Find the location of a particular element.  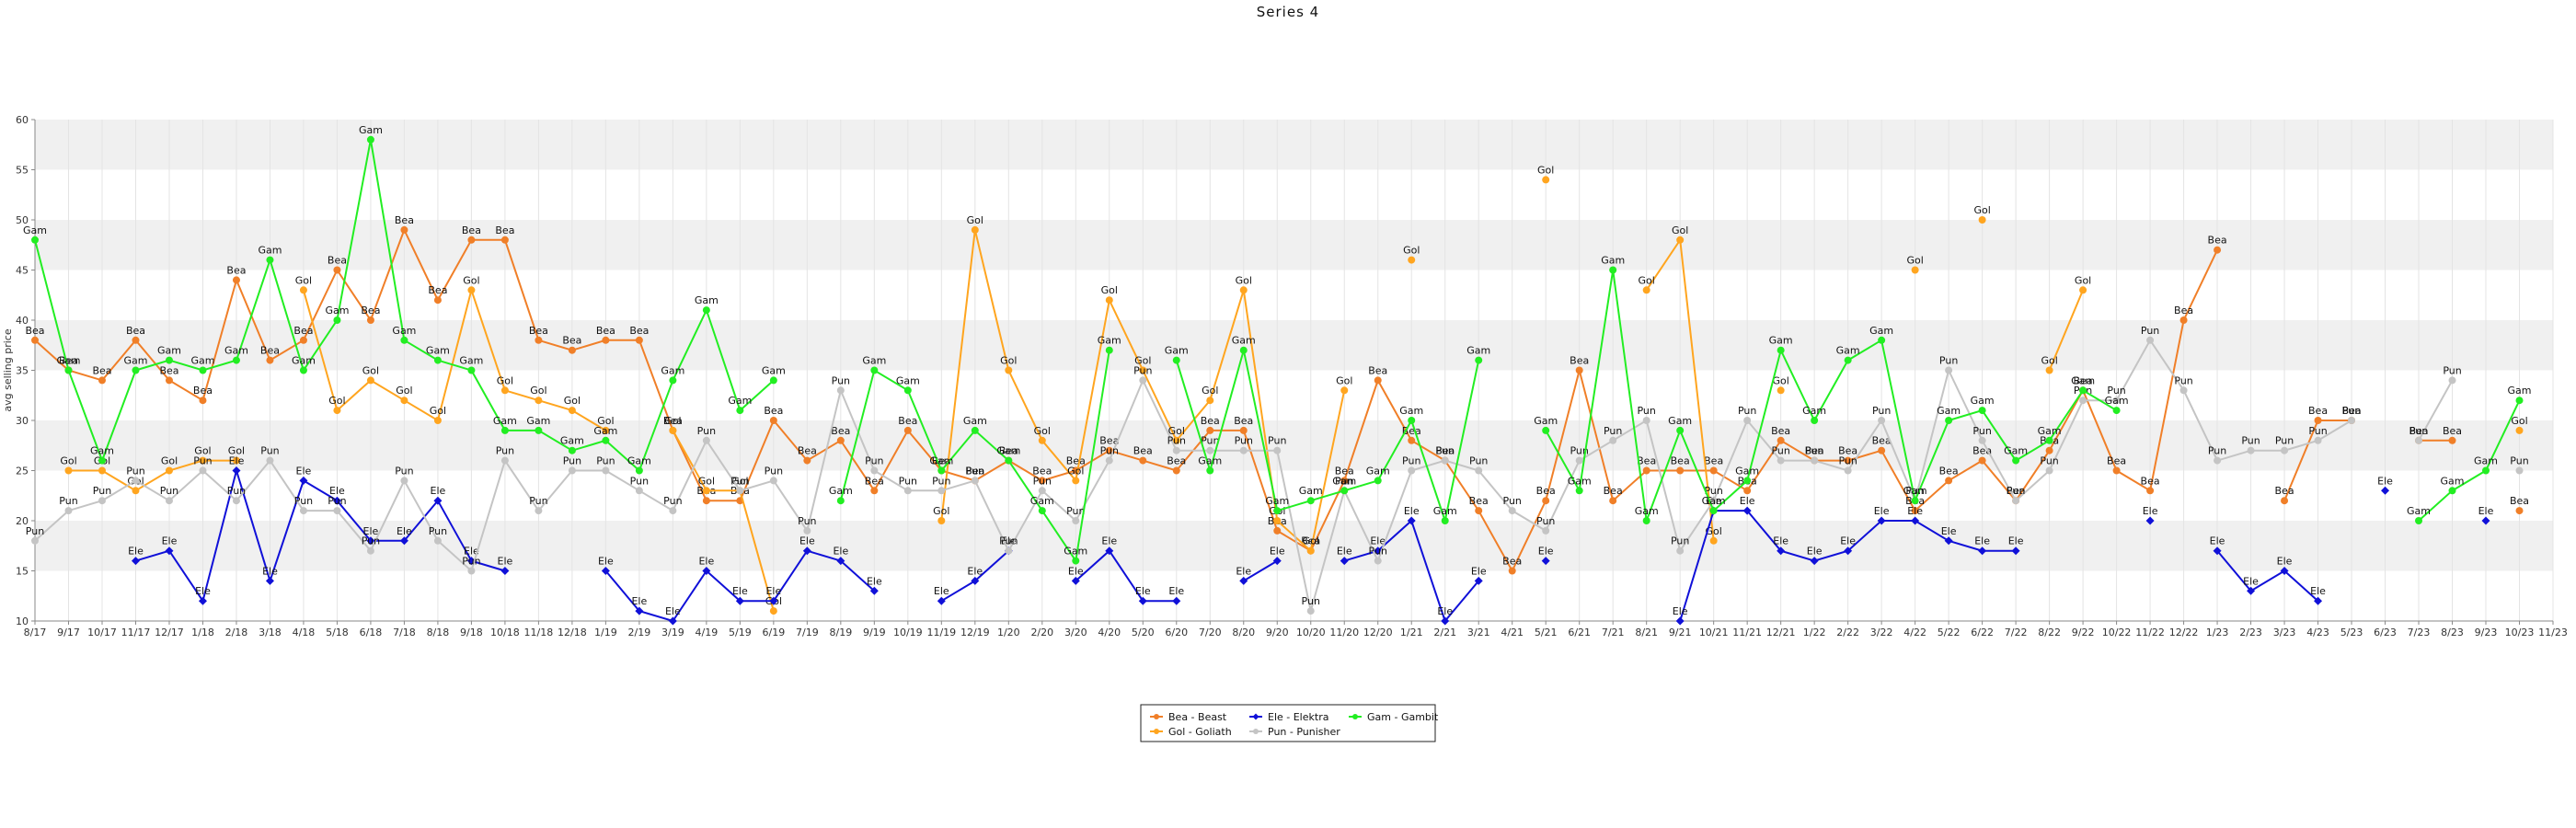

x-tick-label: 8/21 is located at coordinates (1646, 632).